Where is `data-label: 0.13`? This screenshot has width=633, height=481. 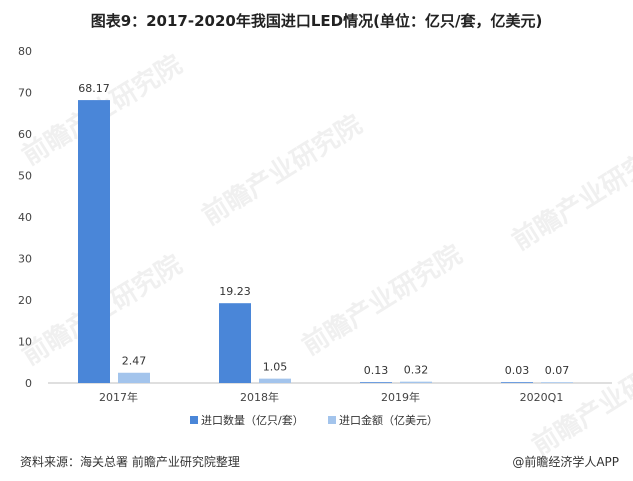
data-label: 0.13 is located at coordinates (376, 370).